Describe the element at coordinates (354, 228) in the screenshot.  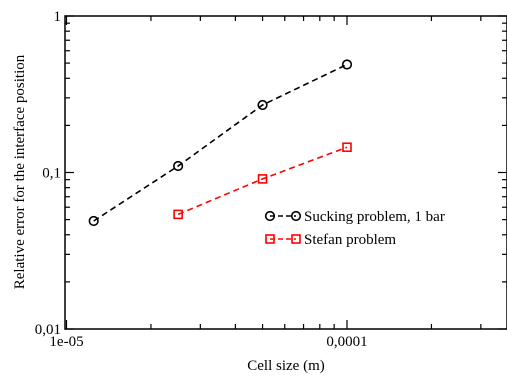
I see `legend: Sucking problem, 1 bar Stefan problem` at that location.